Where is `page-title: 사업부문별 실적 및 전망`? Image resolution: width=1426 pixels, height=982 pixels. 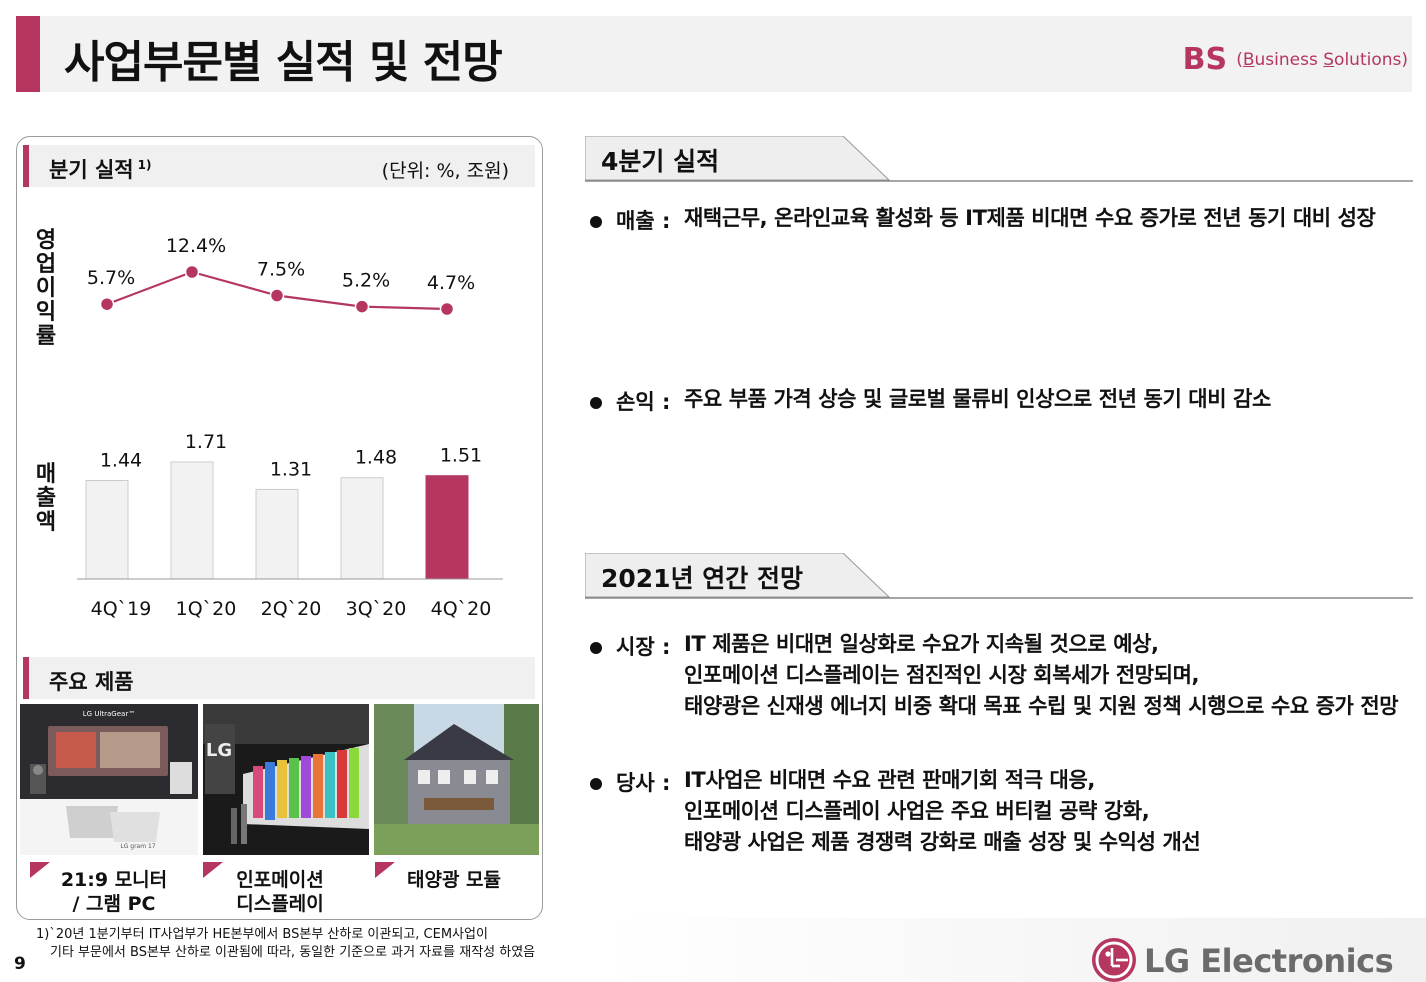
page-title: 사업부문별 실적 및 전망 is located at coordinates (283, 62).